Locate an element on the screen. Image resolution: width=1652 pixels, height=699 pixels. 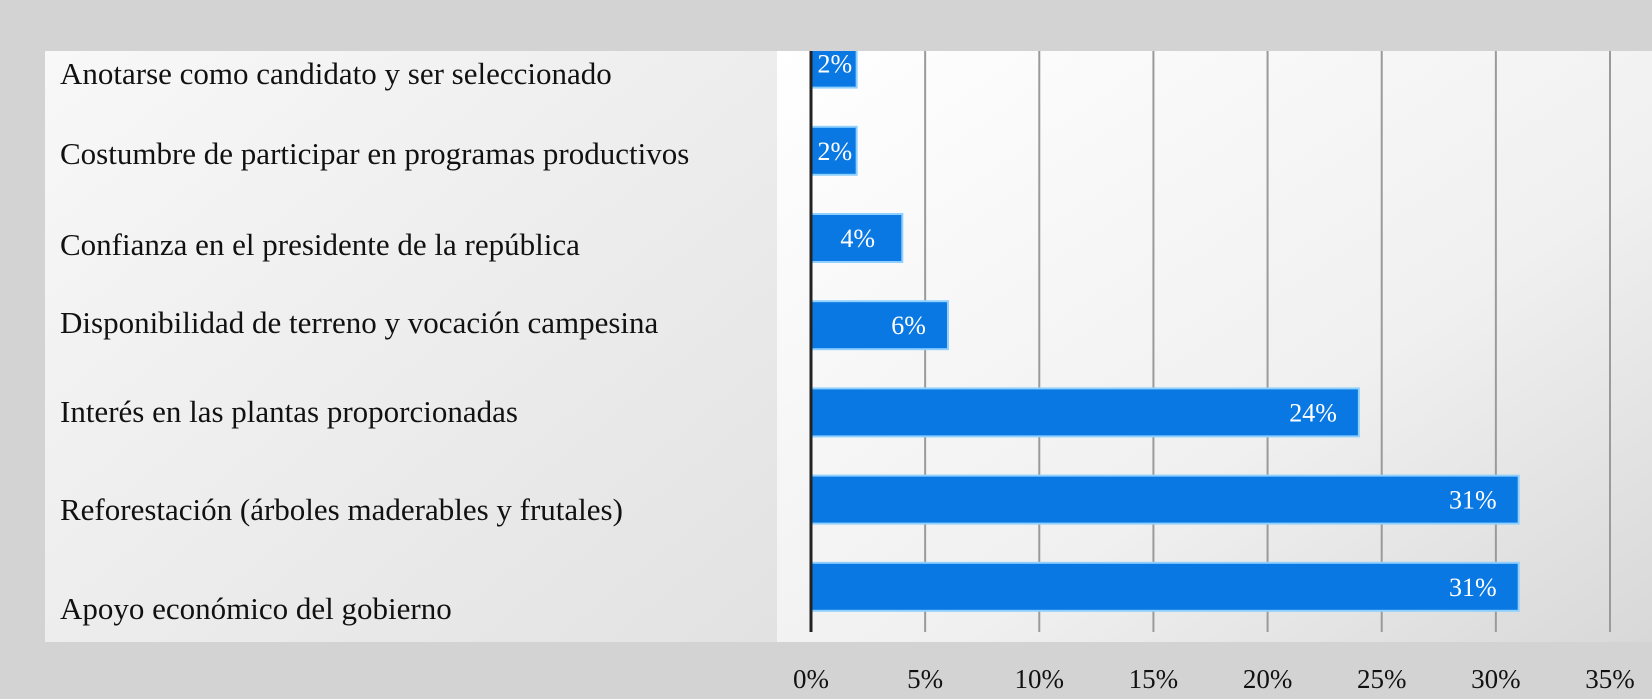
x-tick-label: 15% is located at coordinates (1154, 679).